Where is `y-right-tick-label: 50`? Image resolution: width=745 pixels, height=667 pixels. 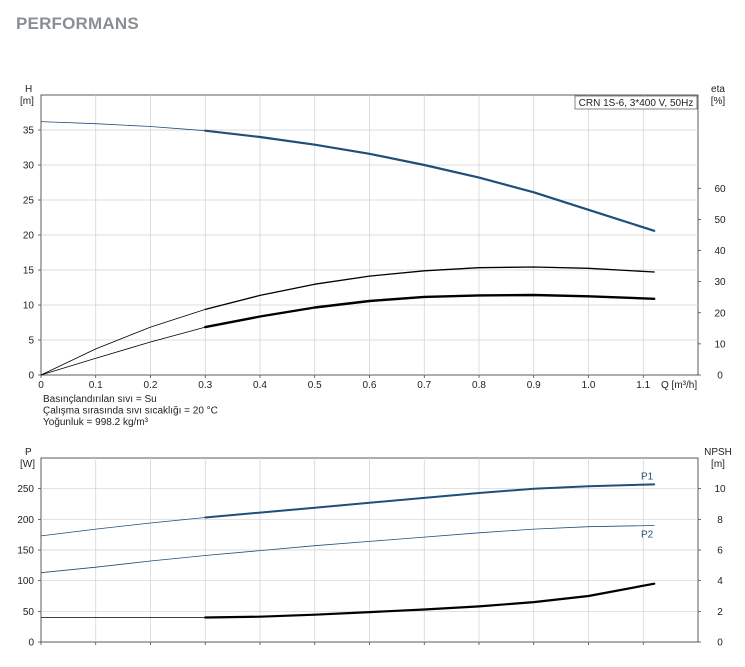 y-right-tick-label: 50 is located at coordinates (720, 220).